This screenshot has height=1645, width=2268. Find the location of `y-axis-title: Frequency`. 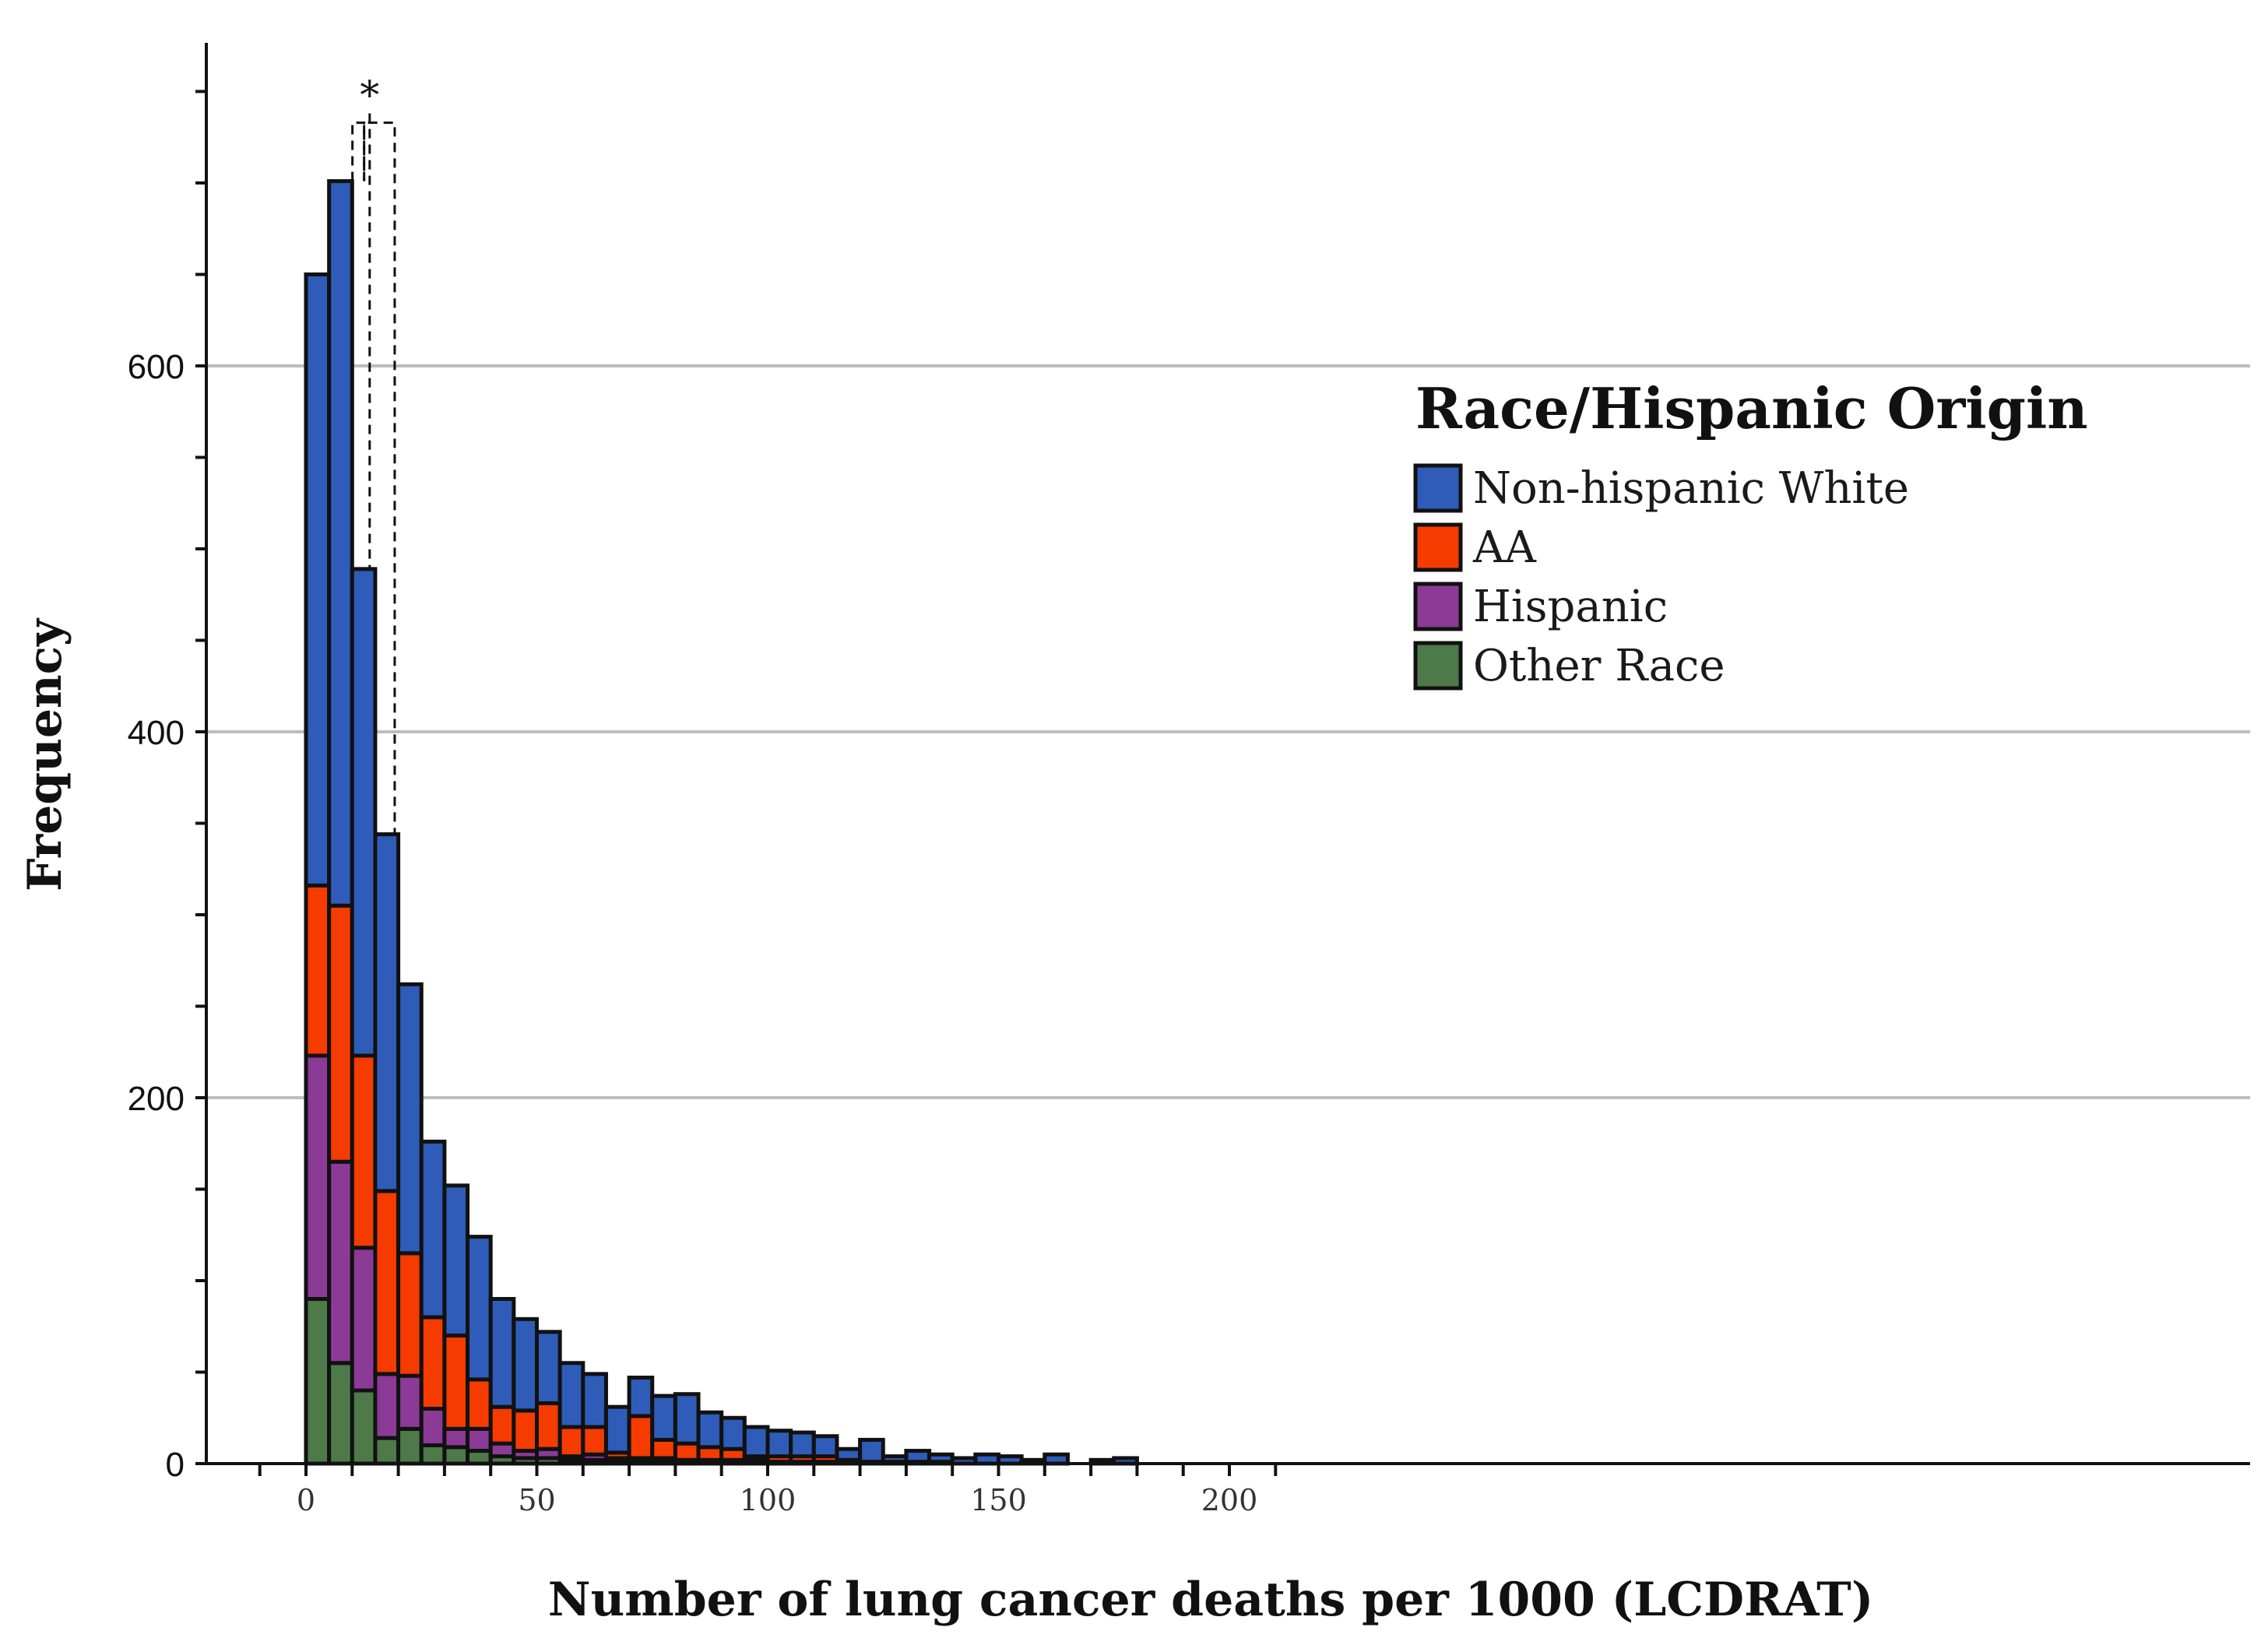

y-axis-title: Frequency is located at coordinates (45, 754).